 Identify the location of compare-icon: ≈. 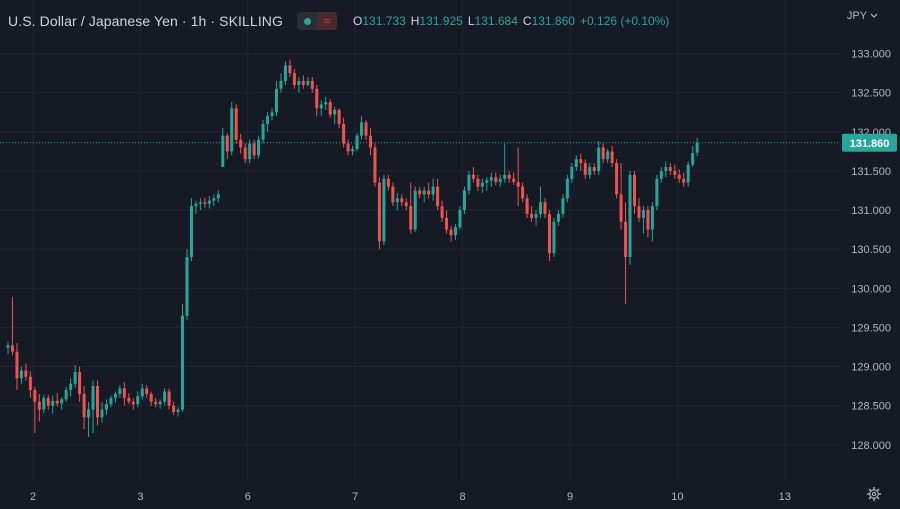
(327, 21).